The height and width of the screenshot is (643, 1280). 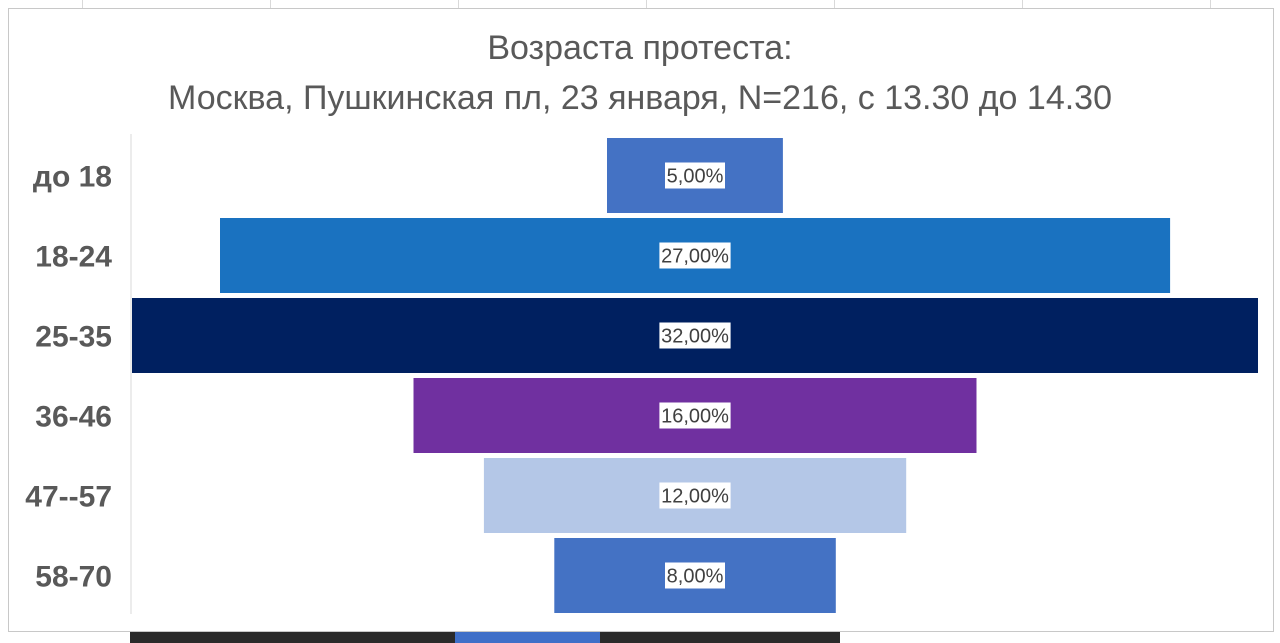 I want to click on data-label-6: 8,00%, so click(x=695, y=577).